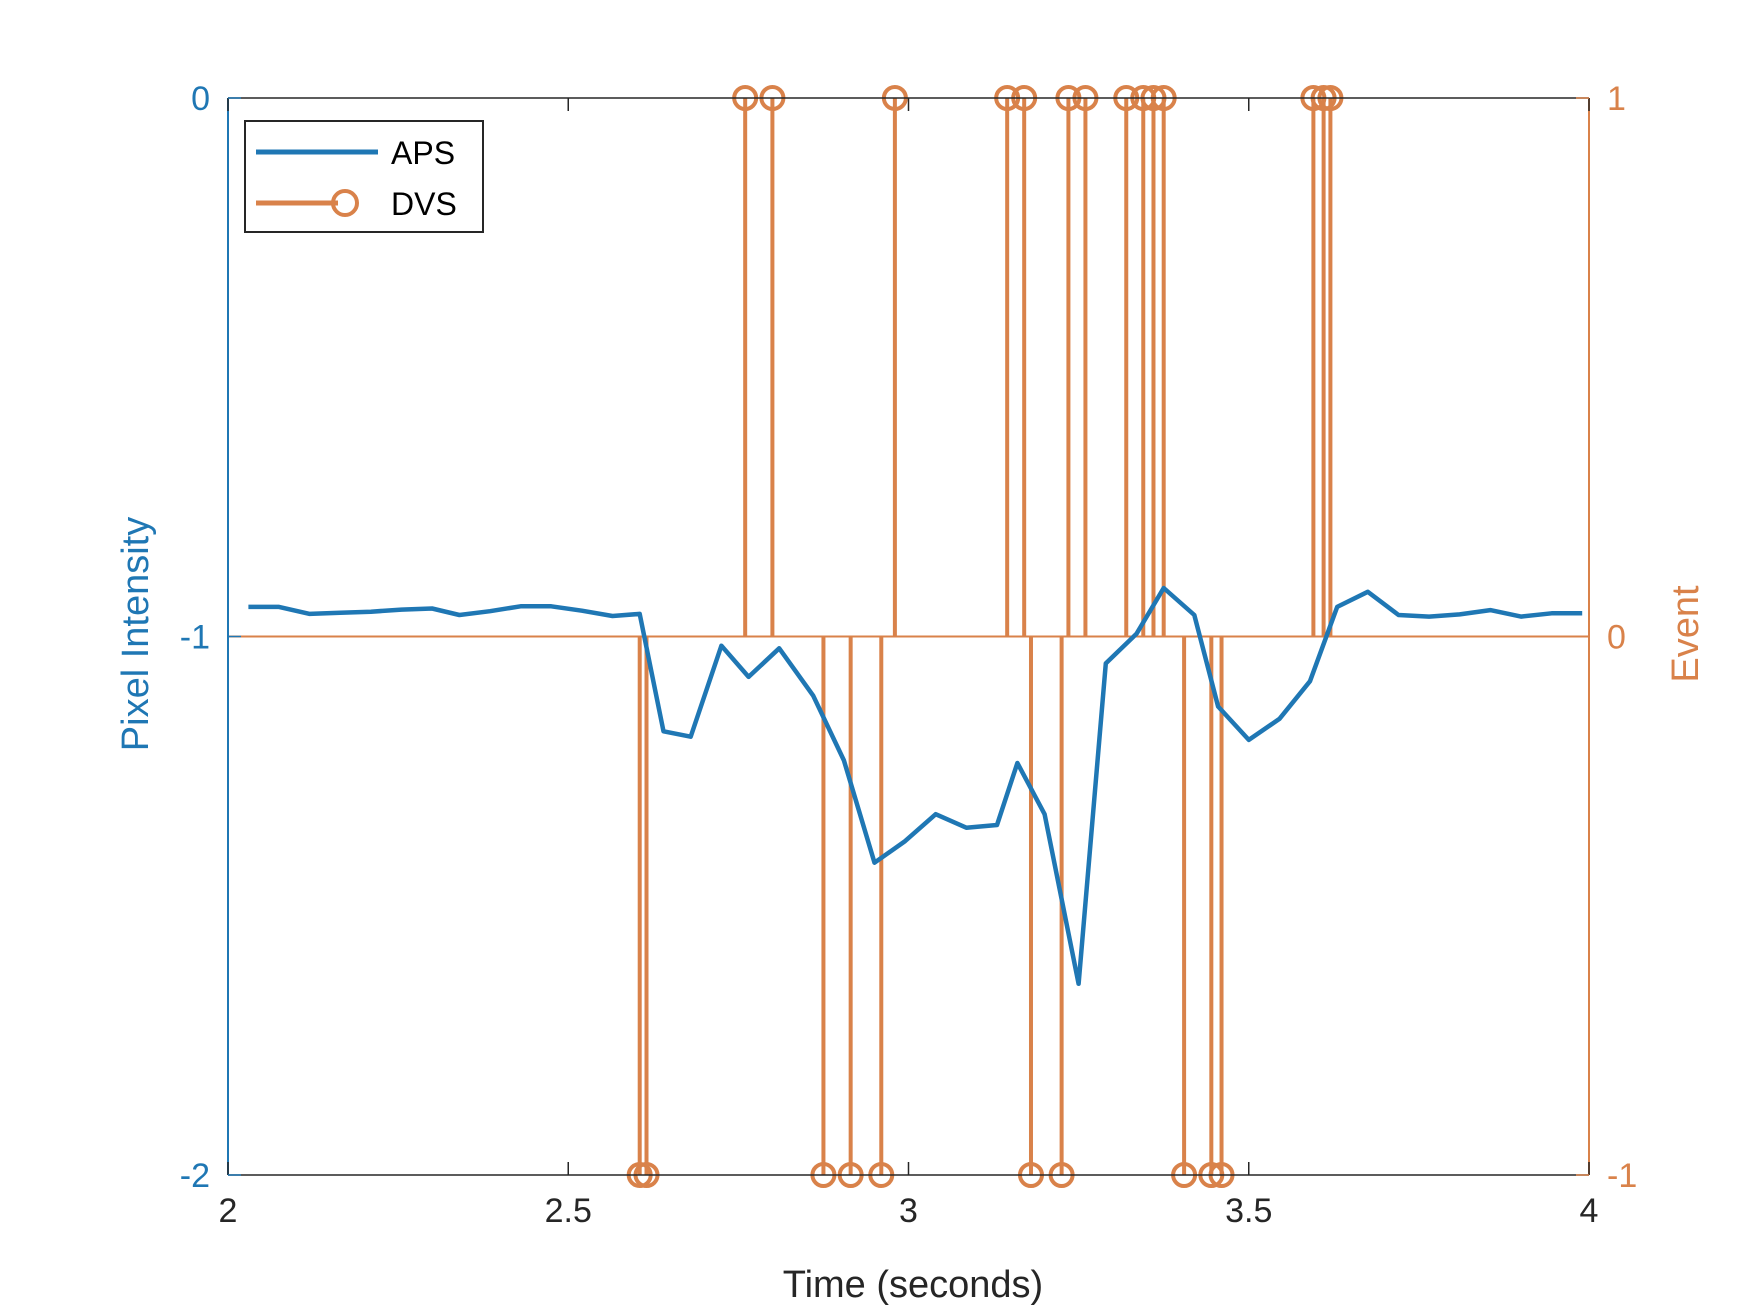 The image size is (1750, 1313). What do you see at coordinates (913, 1285) in the screenshot?
I see `x-axis-label: Time (seconds)` at bounding box center [913, 1285].